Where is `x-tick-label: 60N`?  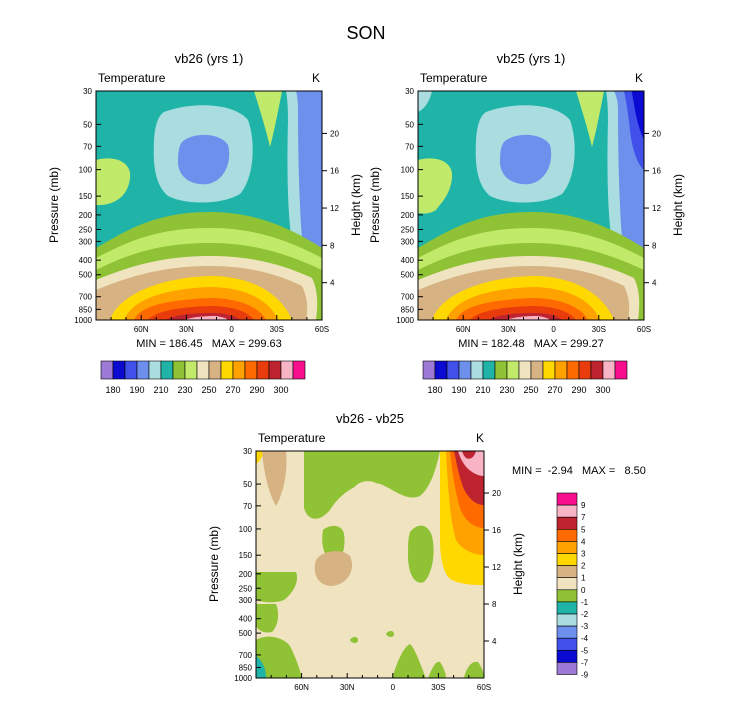 x-tick-label: 60N is located at coordinates (301, 687).